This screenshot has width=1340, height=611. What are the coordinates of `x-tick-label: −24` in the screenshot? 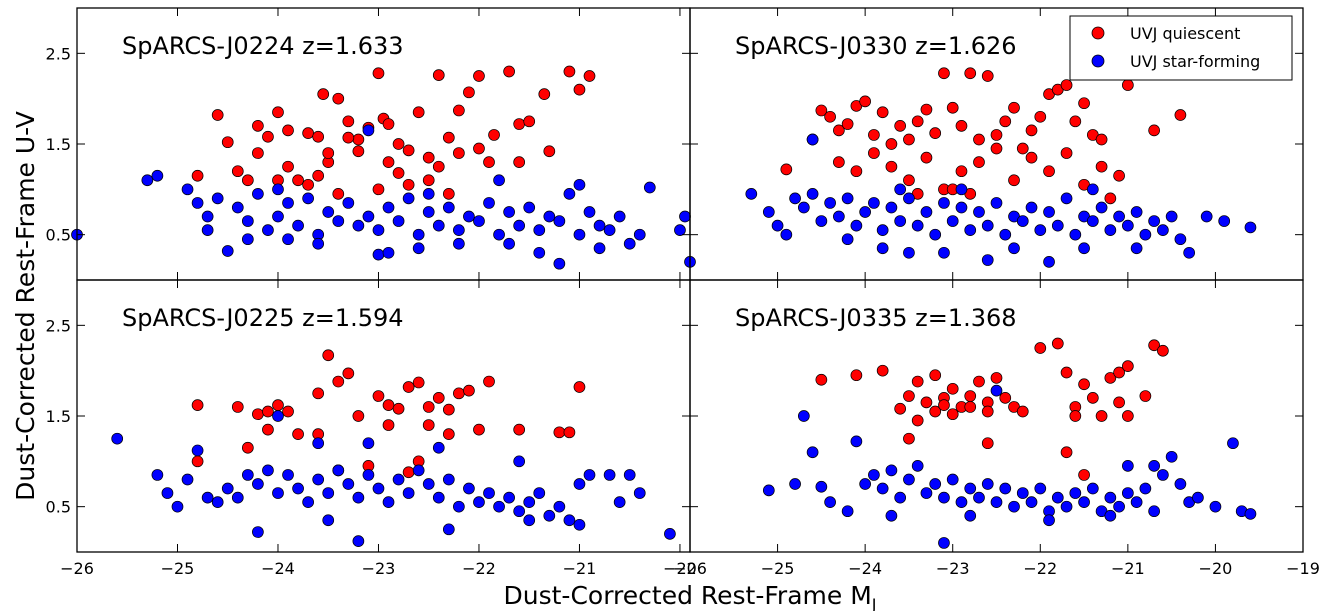 It's located at (865, 568).